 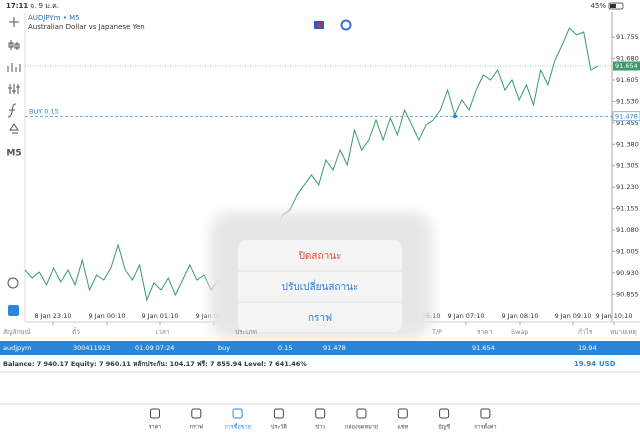 I want to click on x-tick-label: 9 Jan 08:10, so click(x=519, y=316).